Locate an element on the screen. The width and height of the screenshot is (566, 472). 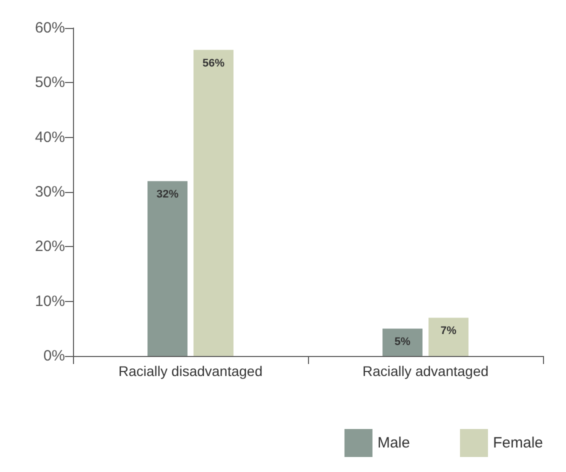
y-tick-label: 50% is located at coordinates (49, 83).